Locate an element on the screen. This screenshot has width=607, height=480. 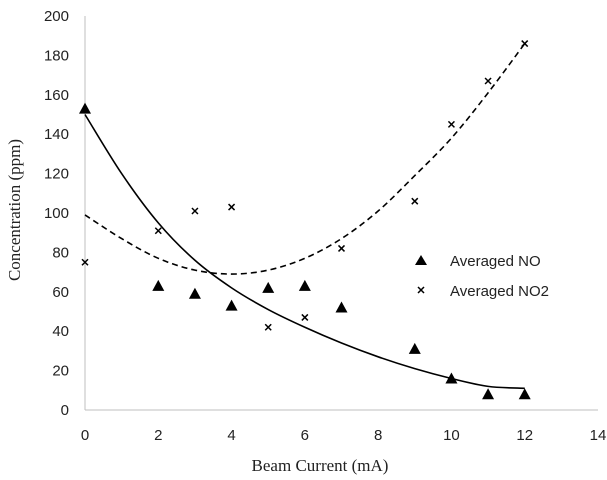
y-tick-labels: 0 20 40 60 80 100 120 140 160 180 200 is located at coordinates (56, 213).